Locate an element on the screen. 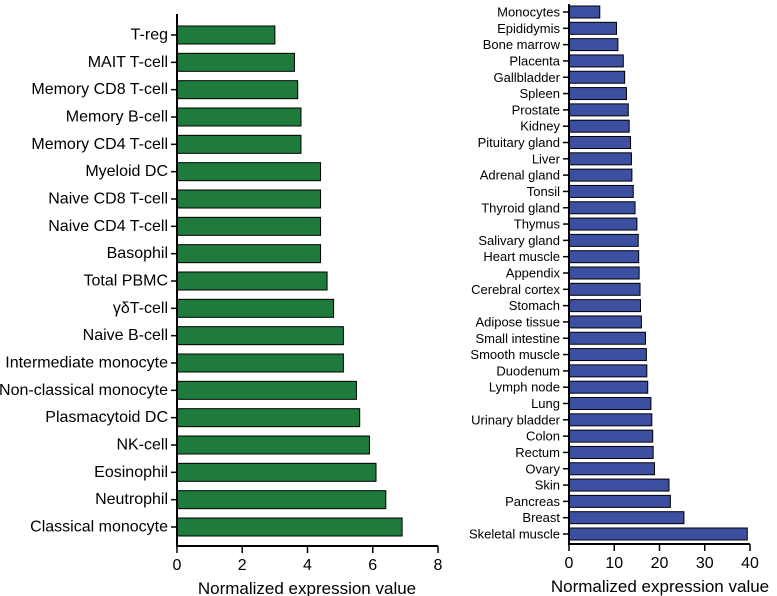 The image size is (777, 596). category-label: Basophil is located at coordinates (137, 253).